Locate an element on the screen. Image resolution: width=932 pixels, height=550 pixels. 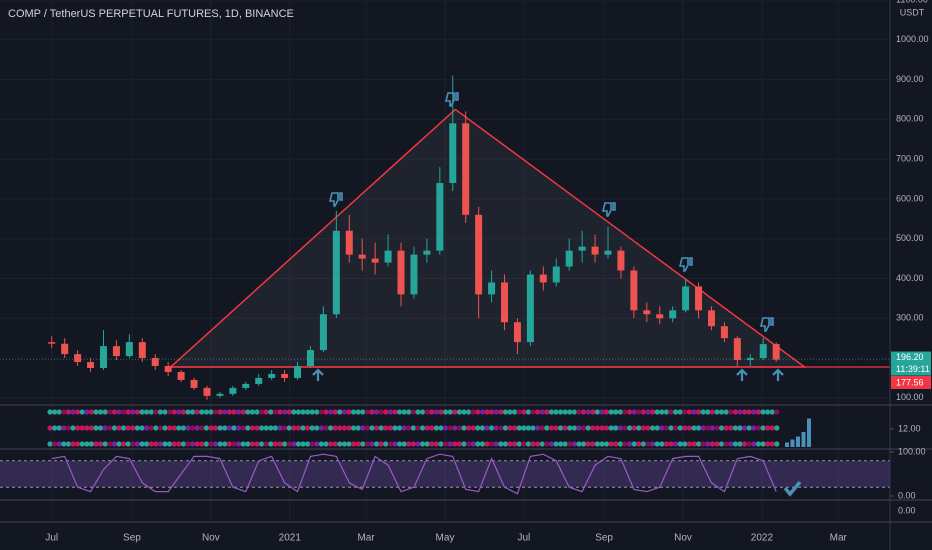
countdown-label: 11:39:11 is located at coordinates (913, 369).